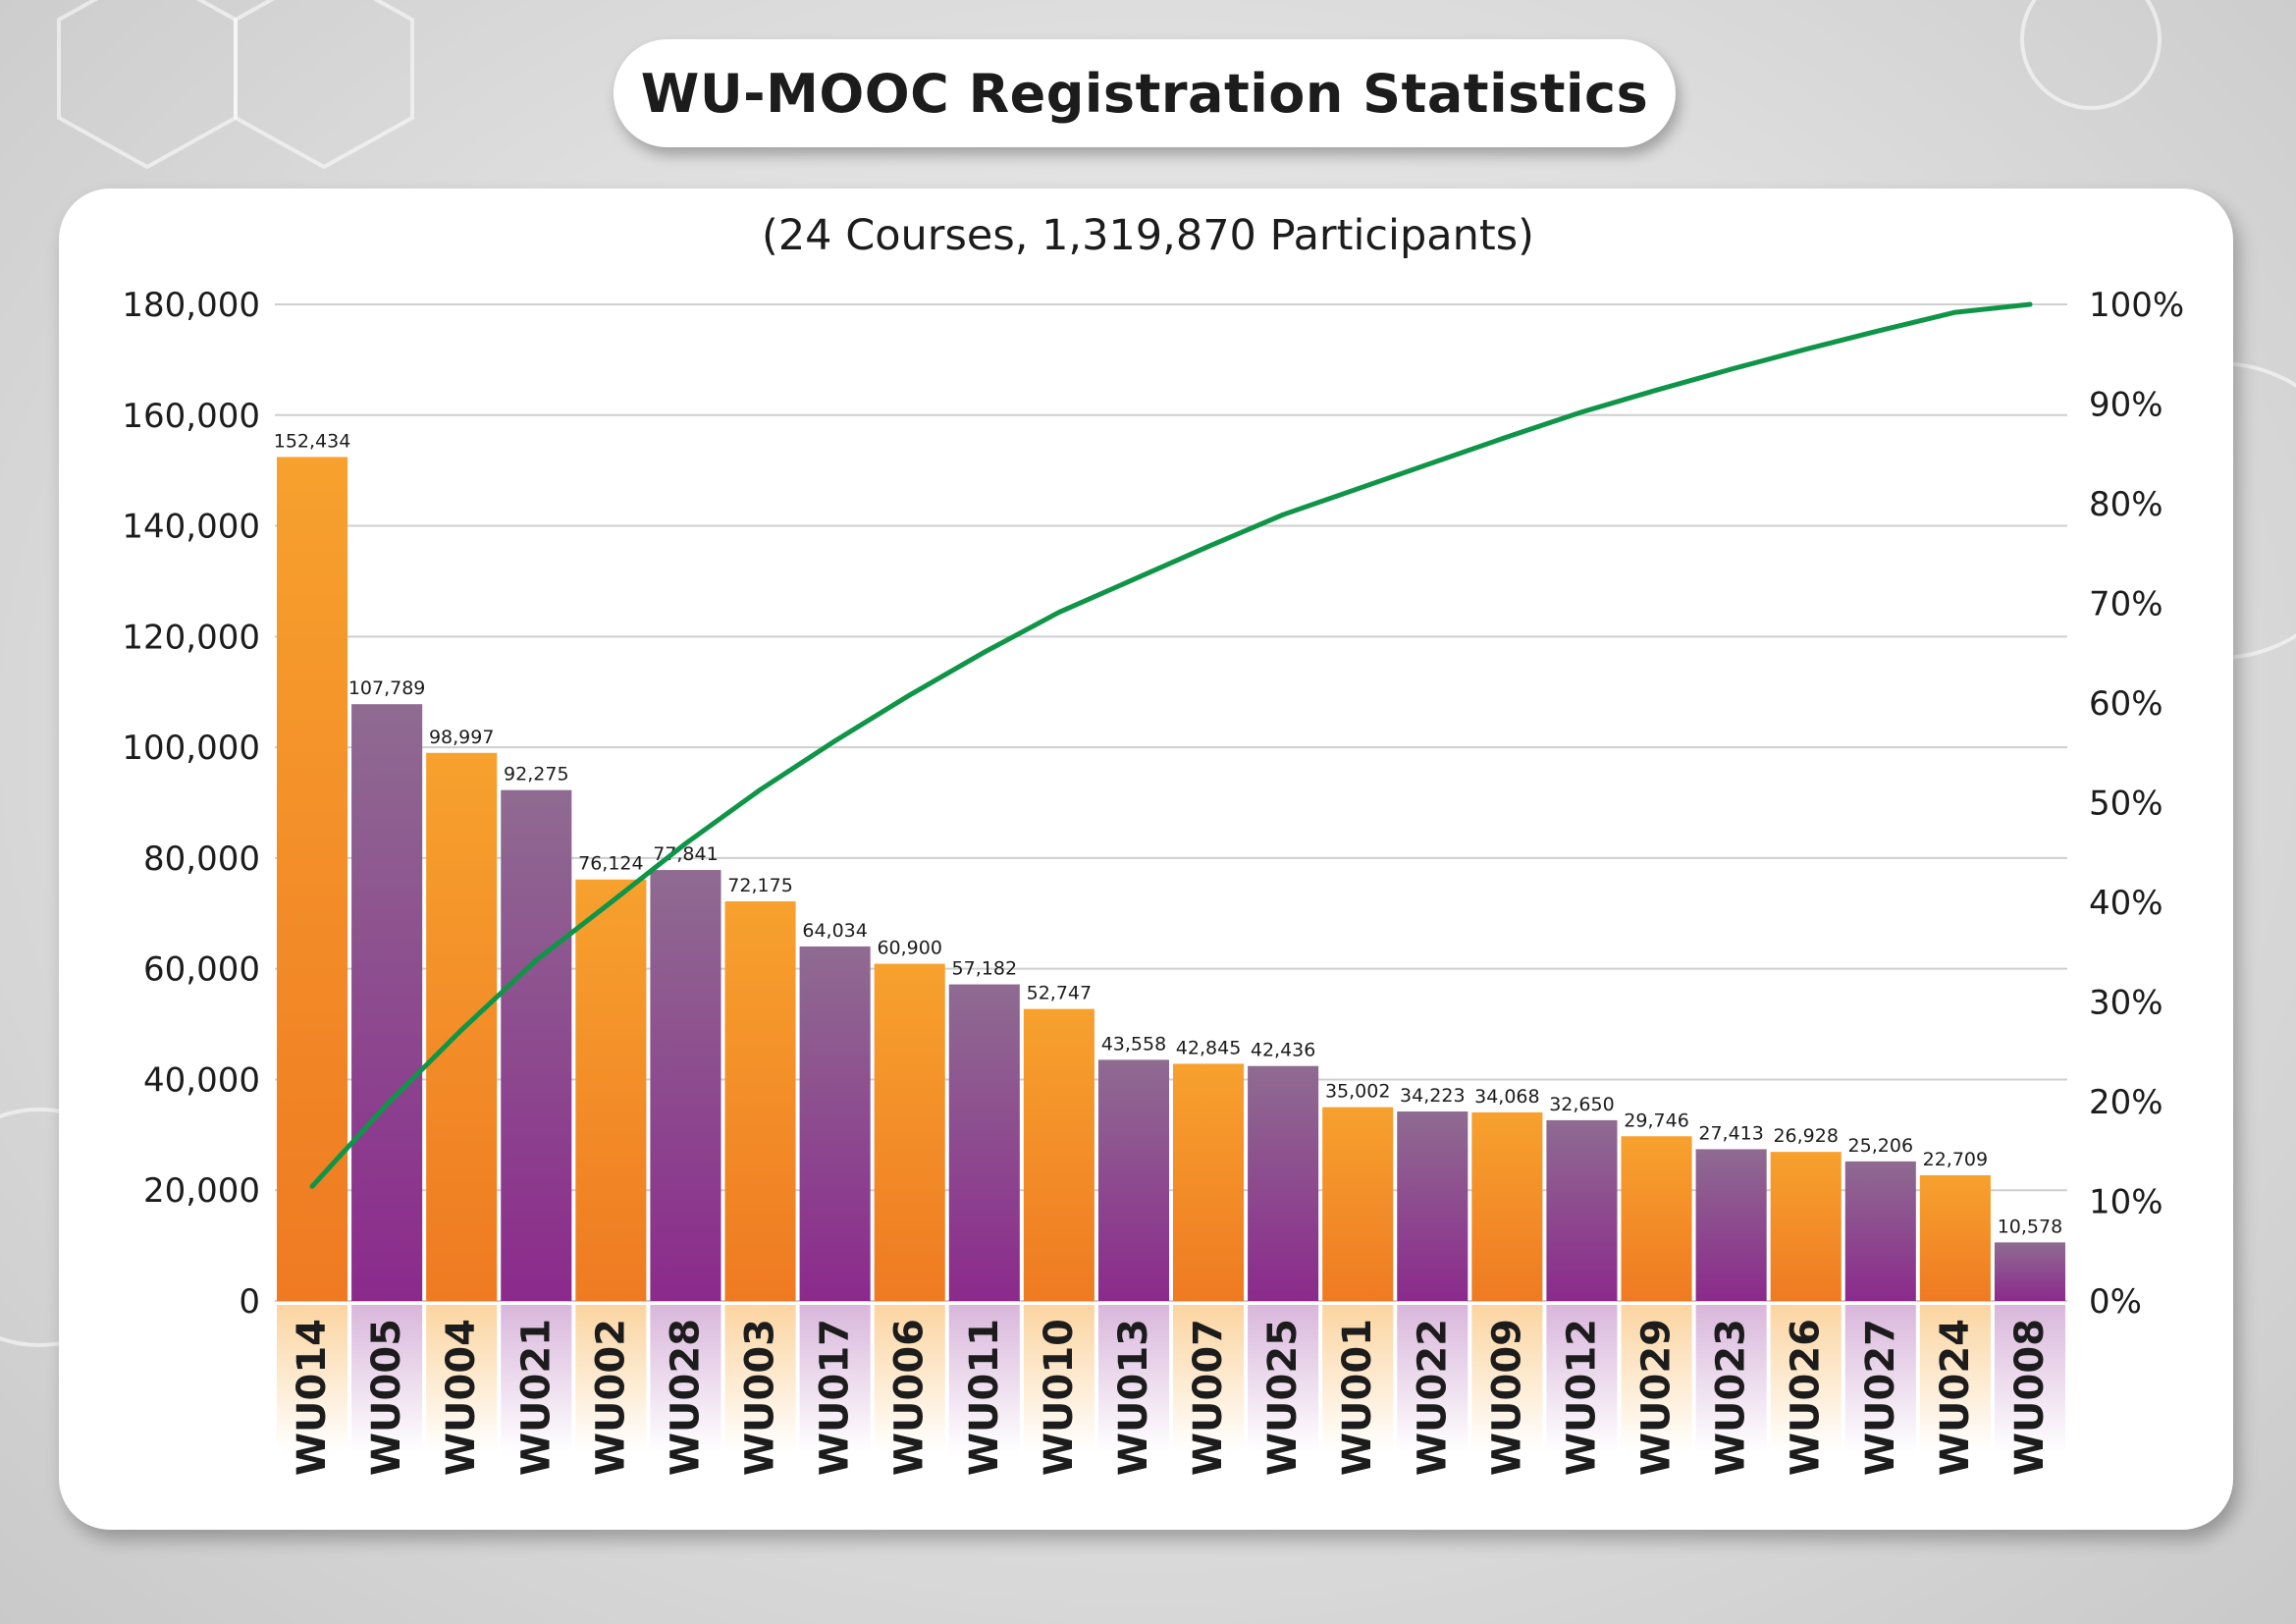 Image resolution: width=2296 pixels, height=1624 pixels. What do you see at coordinates (191, 748) in the screenshot?
I see `y-left-tick-label: 100,000` at bounding box center [191, 748].